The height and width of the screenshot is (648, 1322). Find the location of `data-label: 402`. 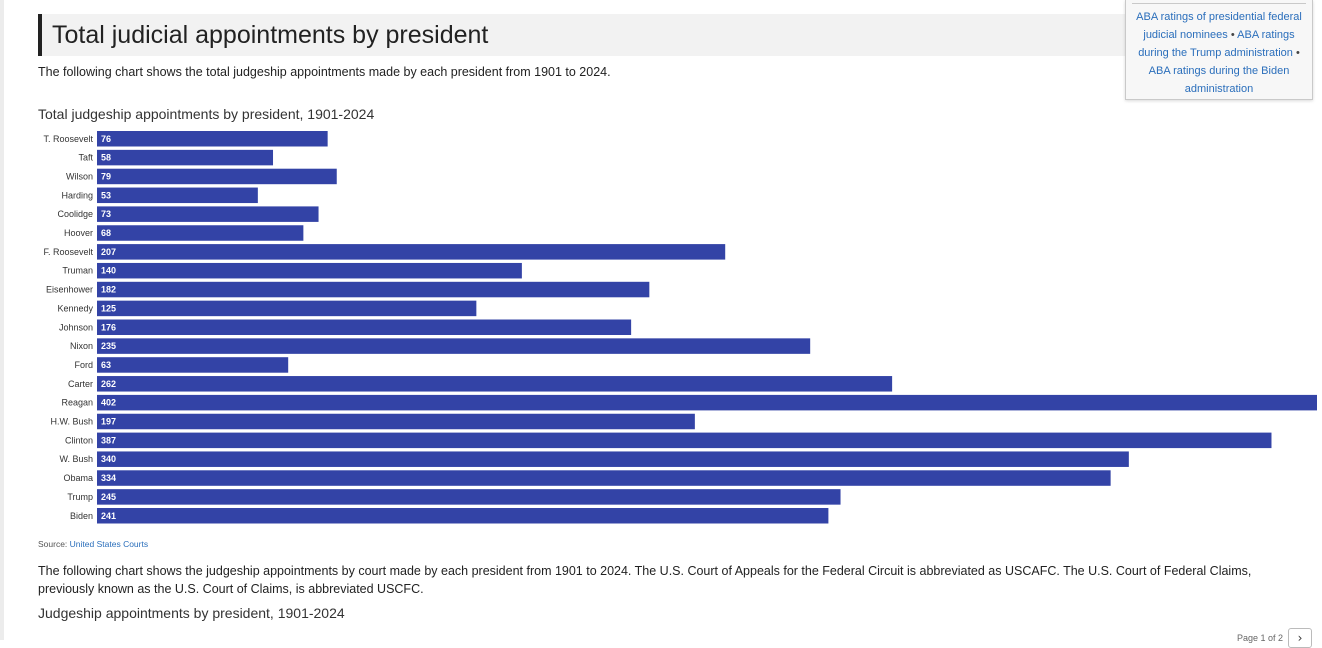

data-label: 402 is located at coordinates (108, 403).